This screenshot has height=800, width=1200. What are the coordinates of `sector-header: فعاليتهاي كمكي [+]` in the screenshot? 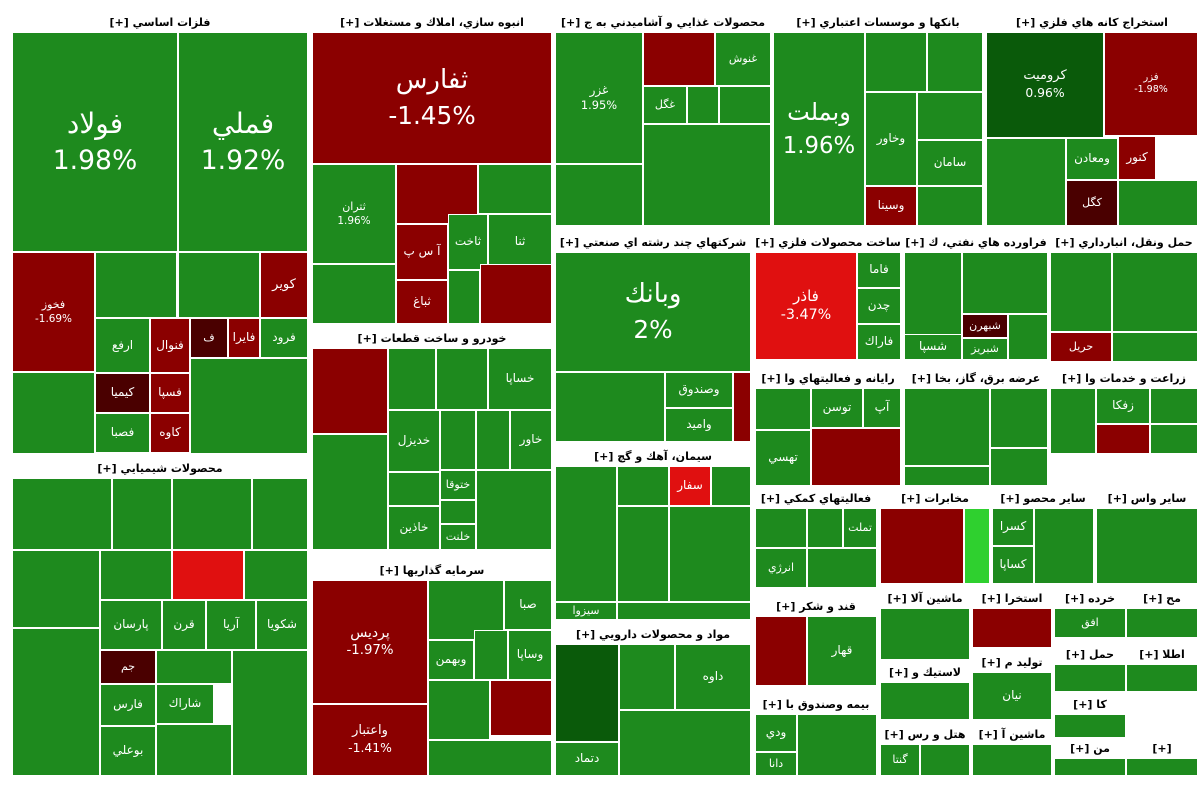 It's located at (816, 499).